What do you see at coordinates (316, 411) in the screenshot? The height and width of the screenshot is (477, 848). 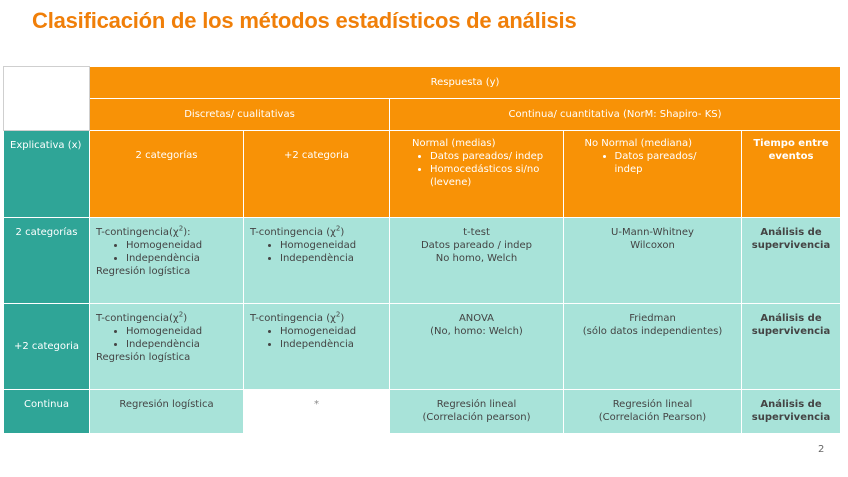 I see `cell-r3-discretas-more: *` at bounding box center [316, 411].